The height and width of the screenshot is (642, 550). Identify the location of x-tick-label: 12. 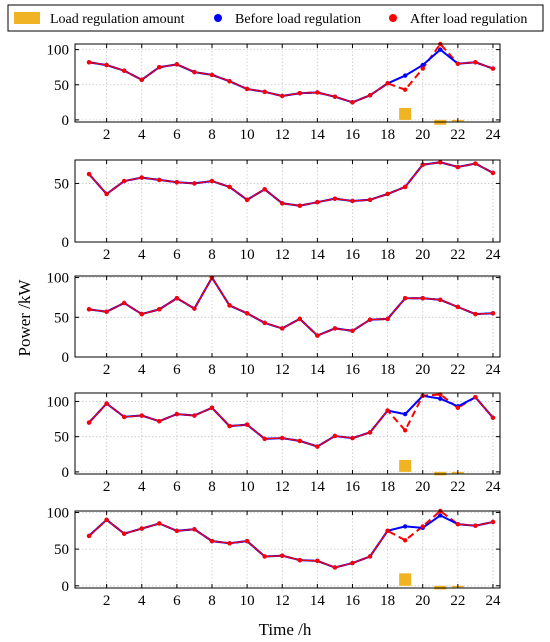
(282, 370).